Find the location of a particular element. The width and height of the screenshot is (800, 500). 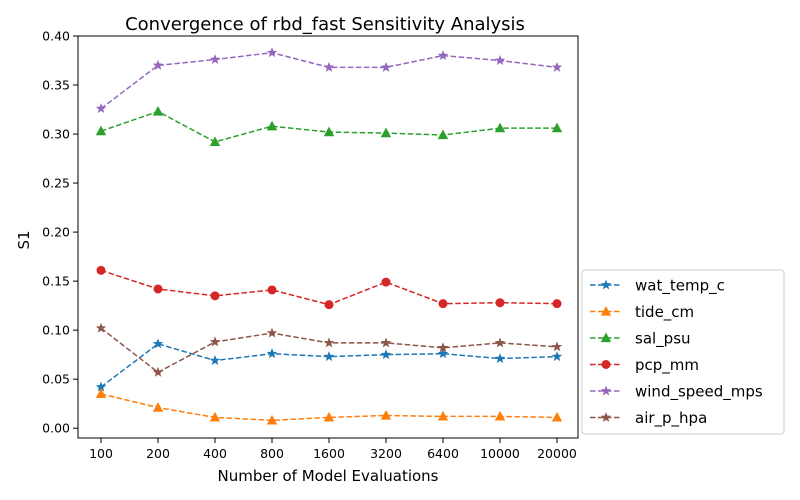

legend-label: pcp_mm is located at coordinates (667, 365).